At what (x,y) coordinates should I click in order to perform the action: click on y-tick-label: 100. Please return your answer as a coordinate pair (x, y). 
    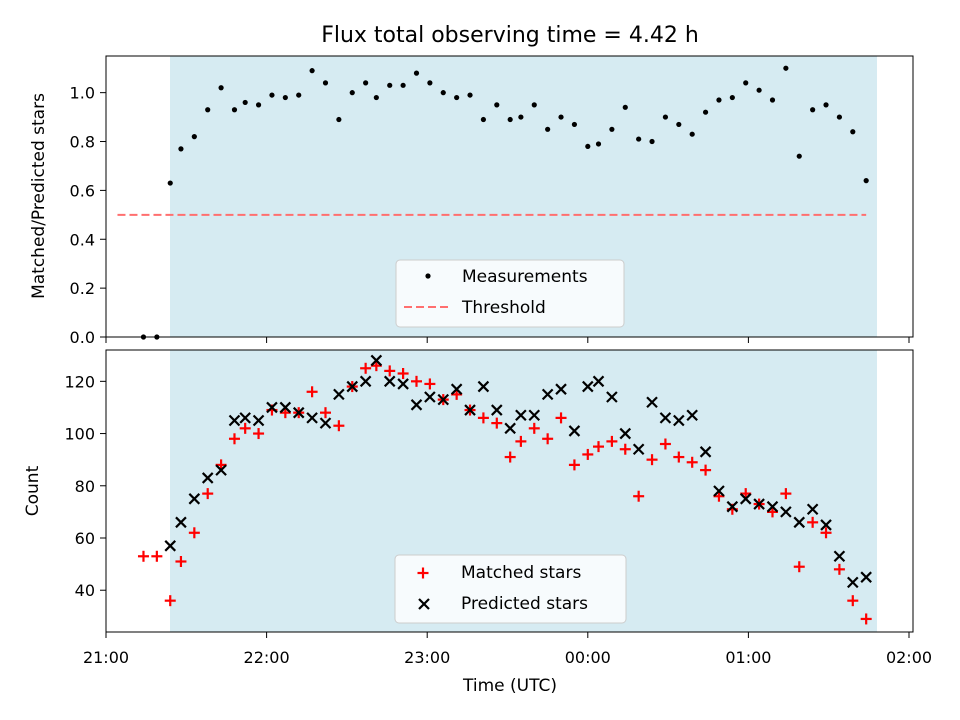
    Looking at the image, I should click on (79, 434).